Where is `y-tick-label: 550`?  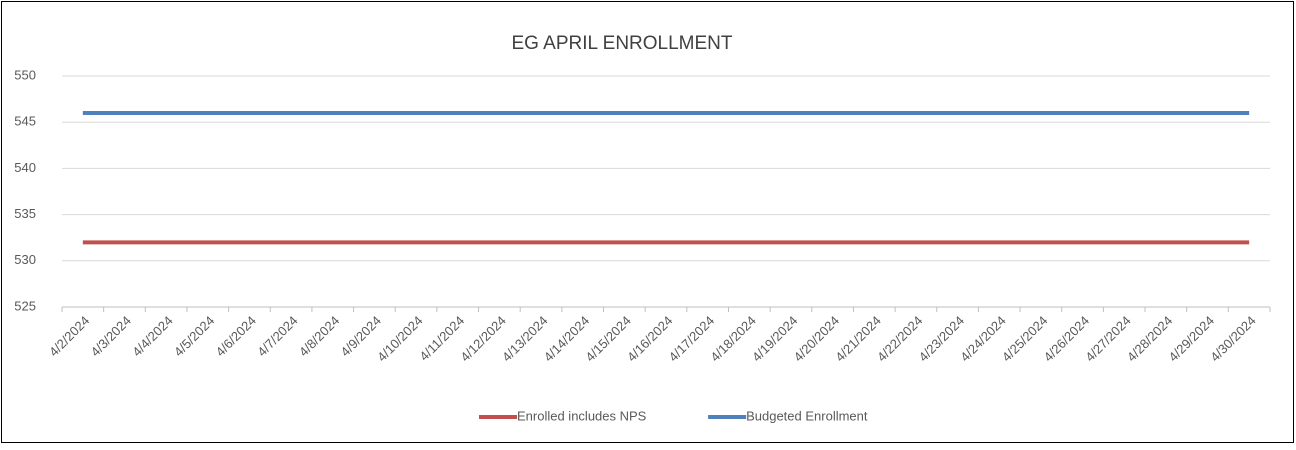
y-tick-label: 550 is located at coordinates (25, 74).